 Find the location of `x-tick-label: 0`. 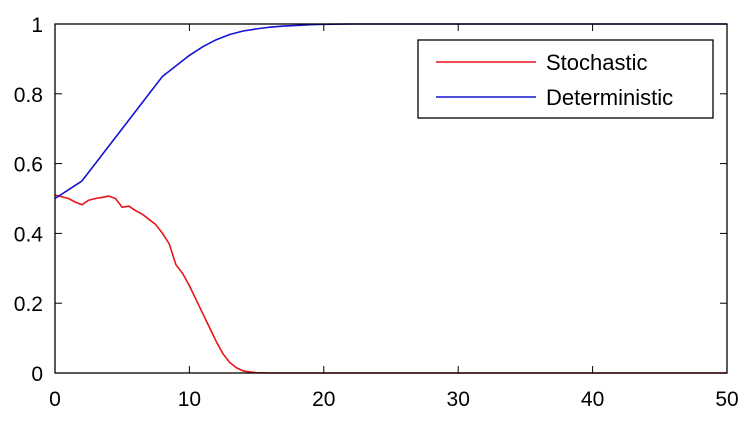

x-tick-label: 0 is located at coordinates (55, 399).